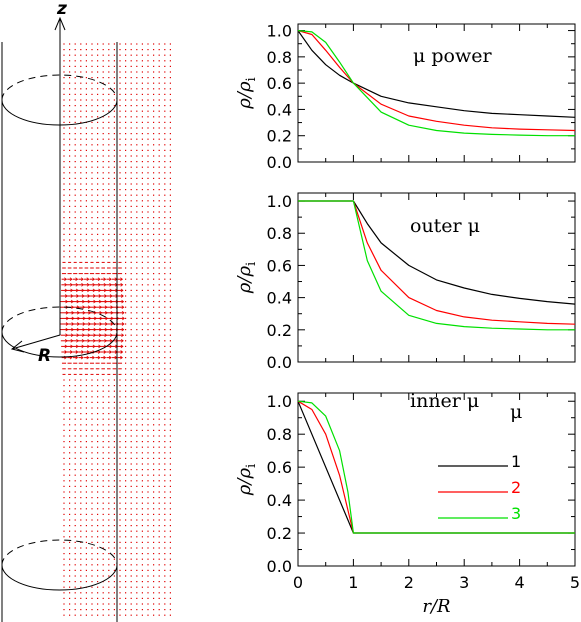  I want to click on panel-annotation: outer μ, so click(445, 226).